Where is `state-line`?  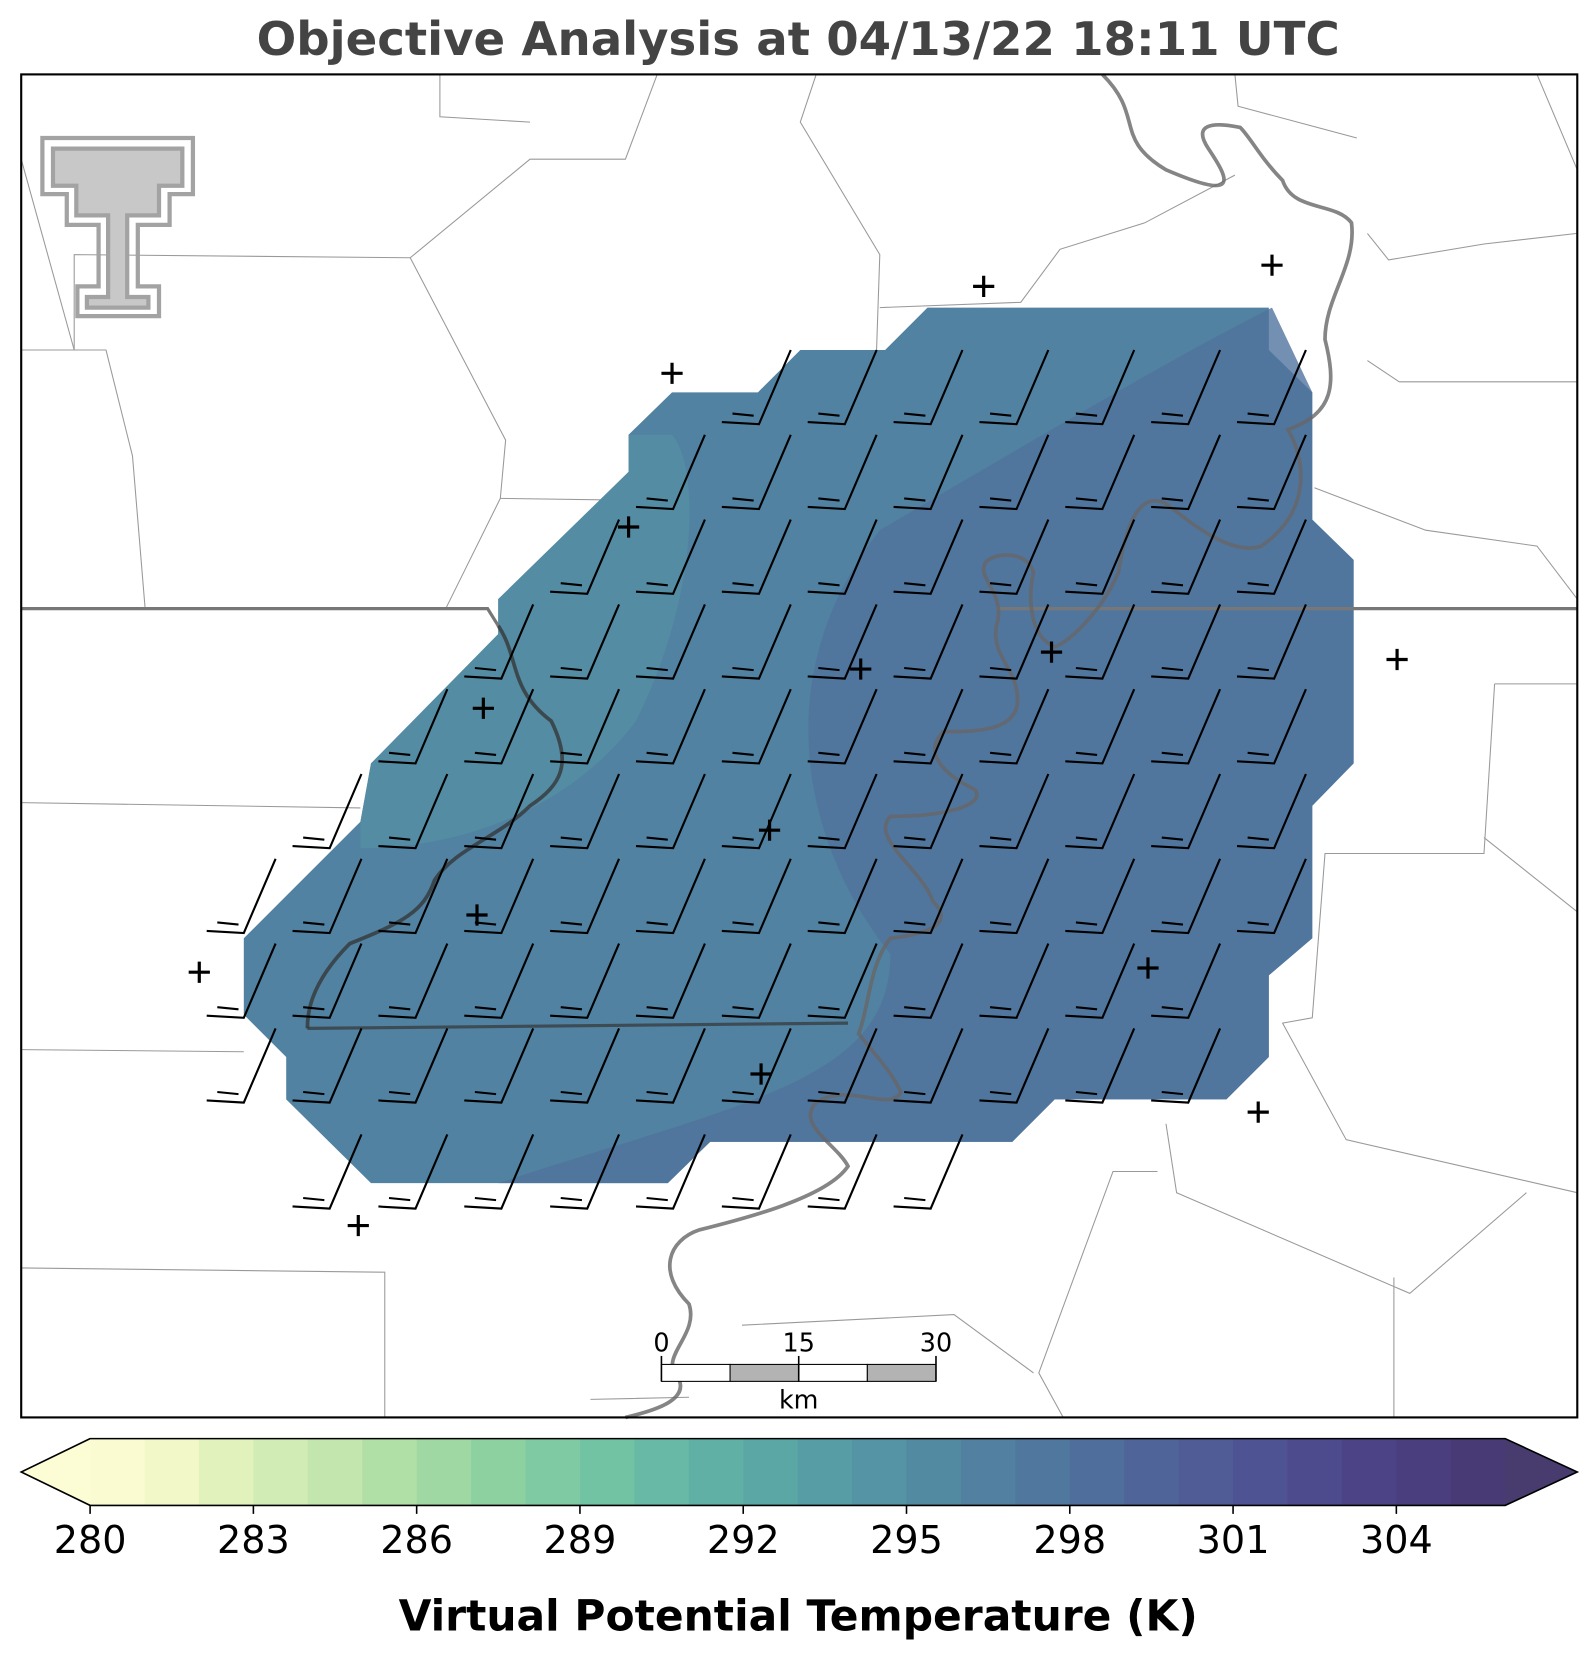
state-line is located at coordinates (799, 617).